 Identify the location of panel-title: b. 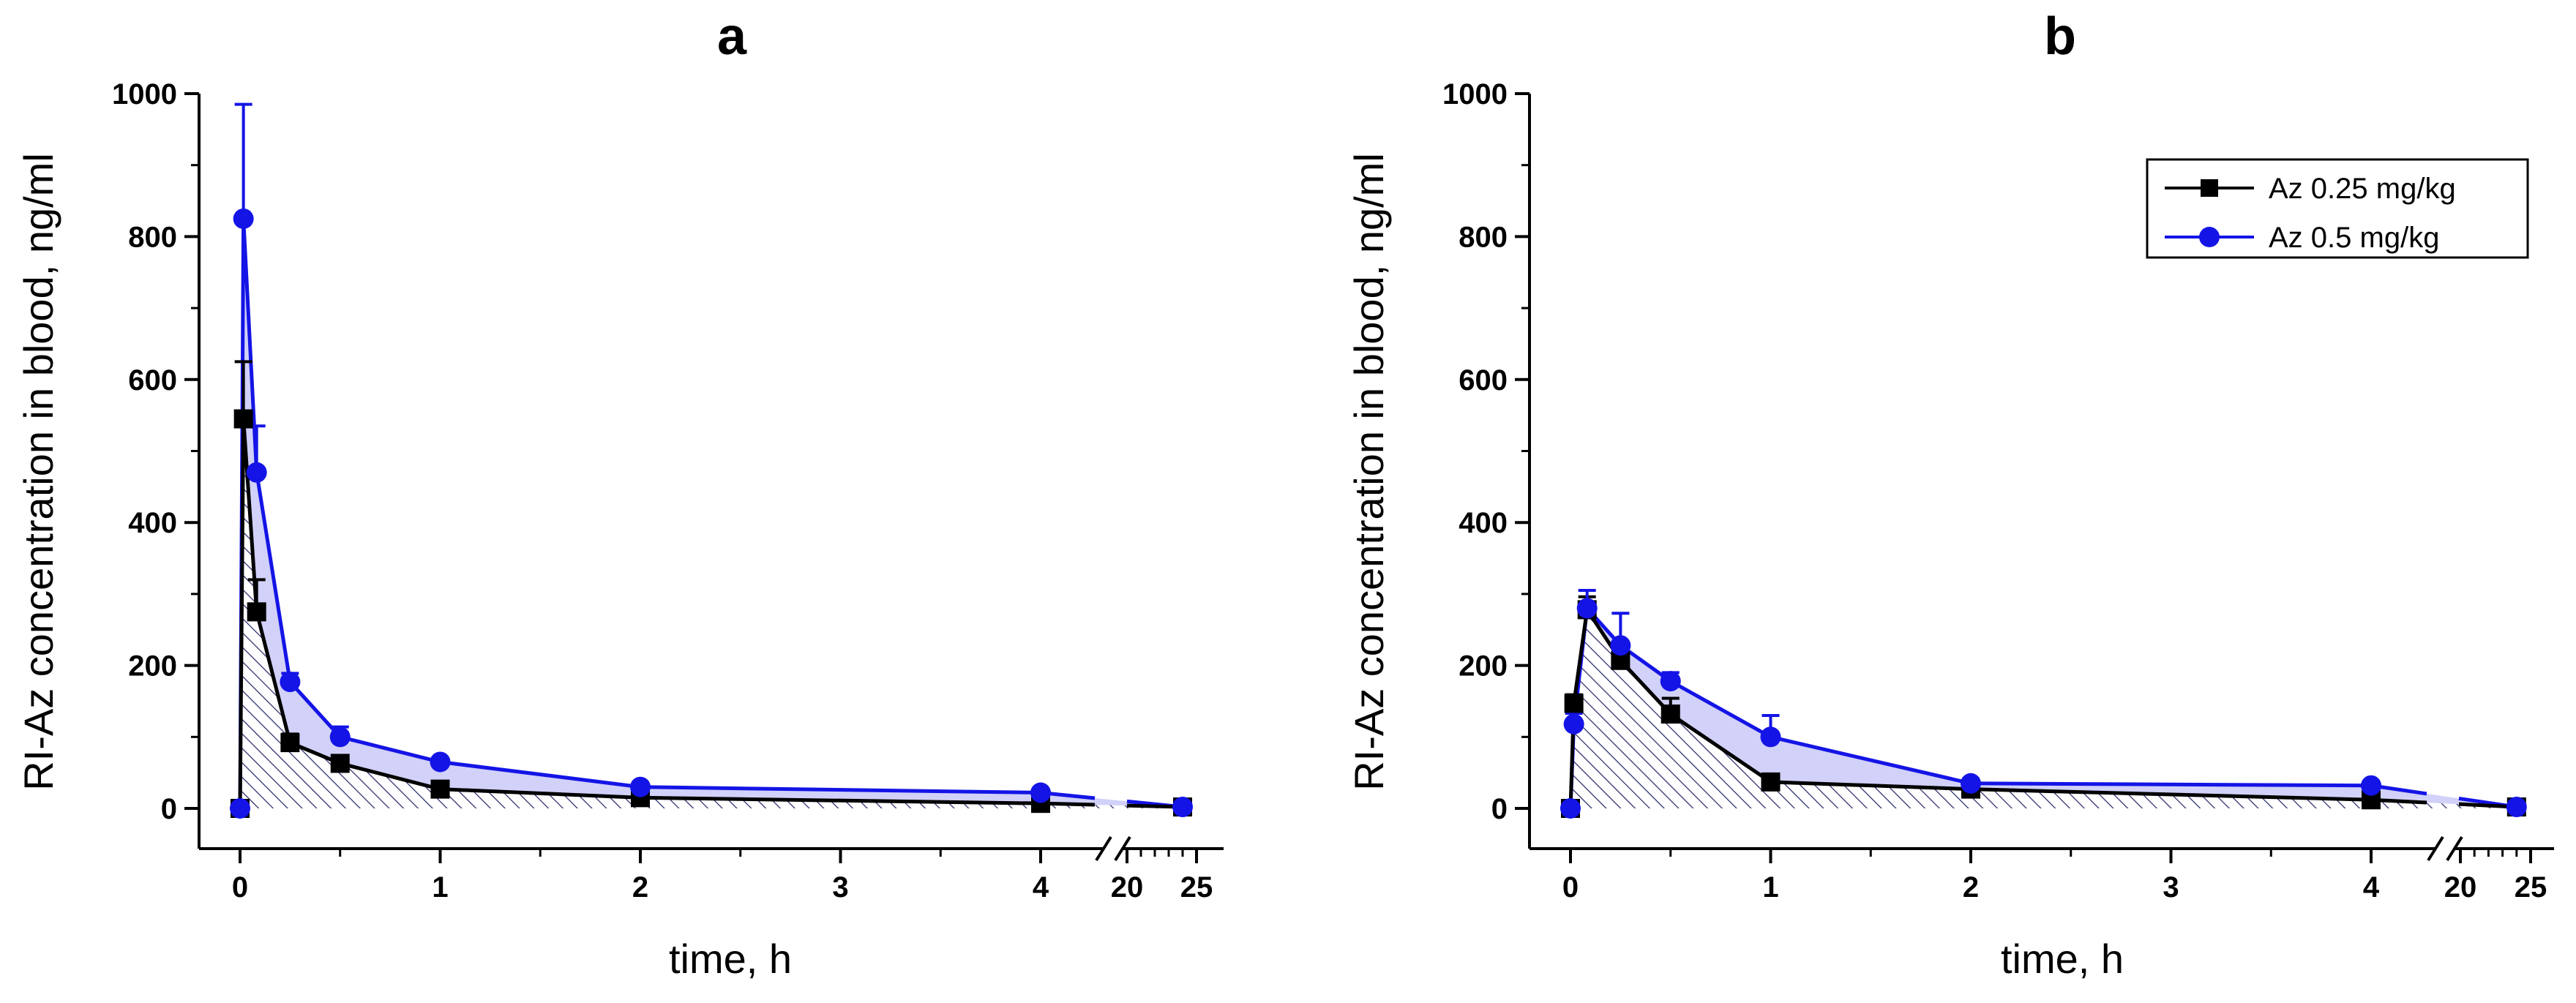
(2060, 36).